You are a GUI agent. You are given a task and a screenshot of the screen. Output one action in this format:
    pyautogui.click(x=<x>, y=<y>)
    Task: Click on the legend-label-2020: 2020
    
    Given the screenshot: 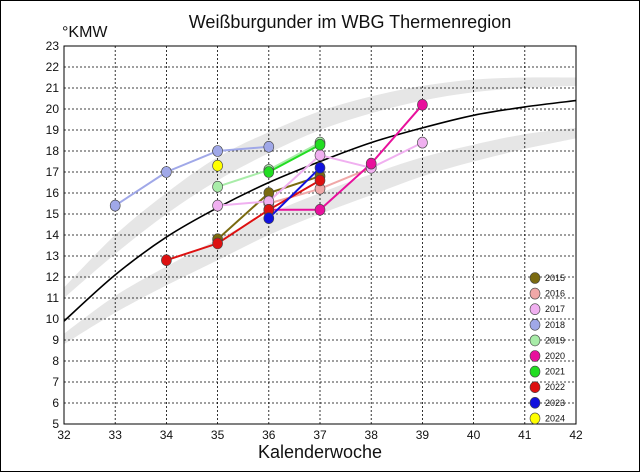 What is the action you would take?
    pyautogui.click(x=555, y=356)
    